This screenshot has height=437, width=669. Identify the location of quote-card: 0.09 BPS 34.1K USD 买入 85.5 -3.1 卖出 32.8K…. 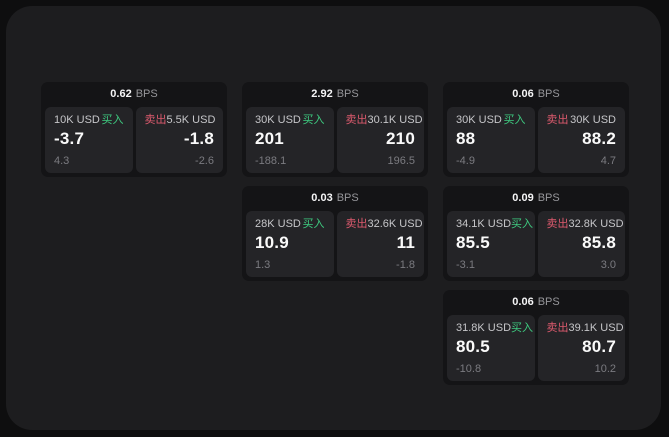
(536, 233).